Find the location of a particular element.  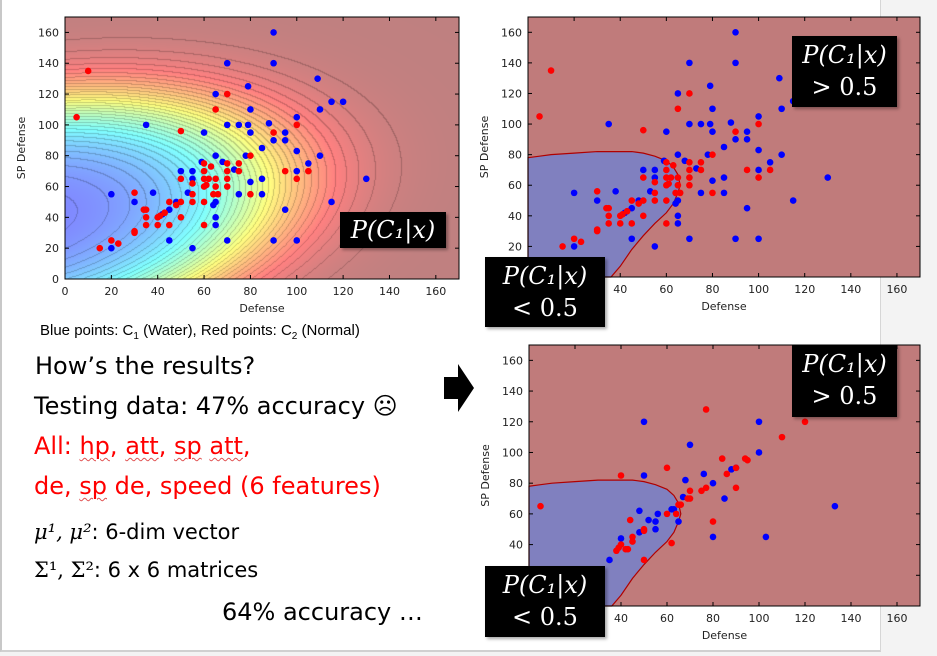

feature-word: sp is located at coordinates (93, 486).